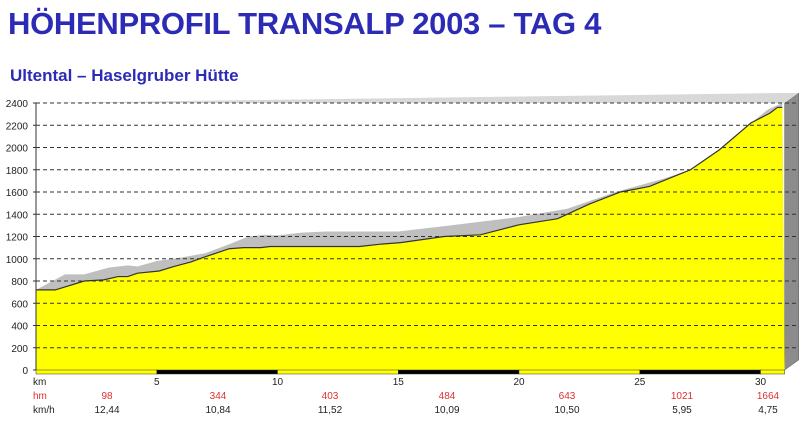  Describe the element at coordinates (19, 282) in the screenshot. I see `y-tick-label: 800` at that location.